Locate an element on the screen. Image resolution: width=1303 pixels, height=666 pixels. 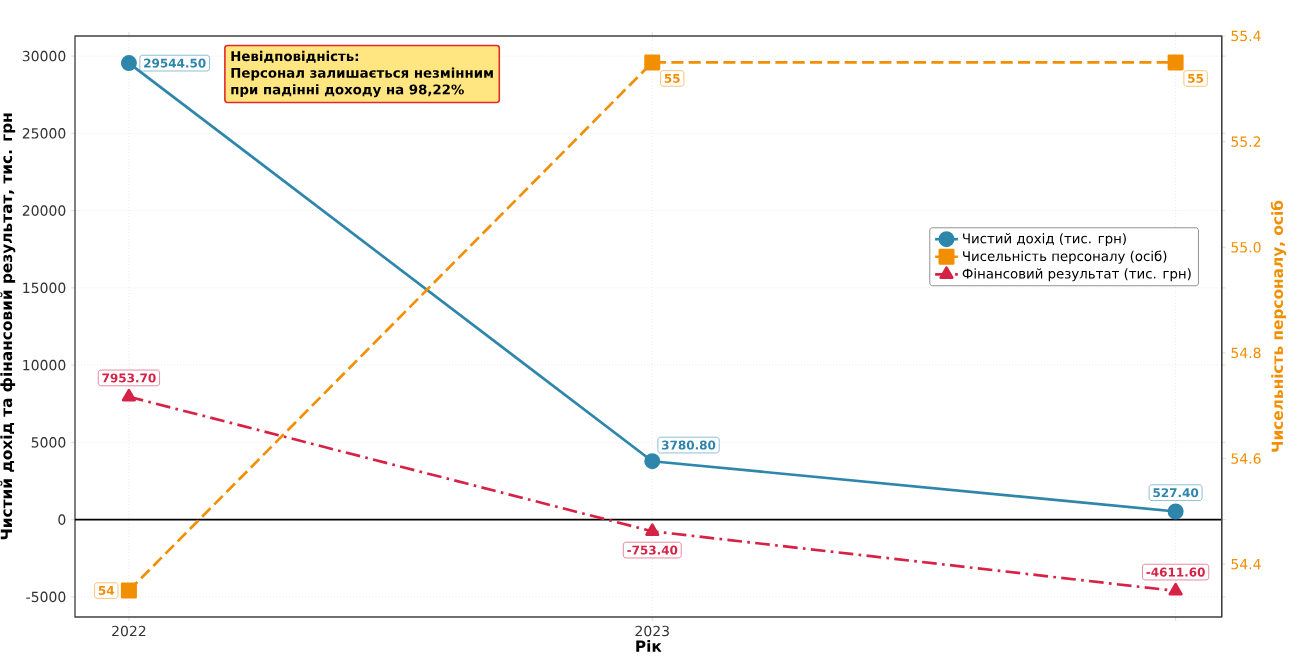
y-axis-title: Чистий дохід та фінансовий результат, тис. грн is located at coordinates (8, 326).